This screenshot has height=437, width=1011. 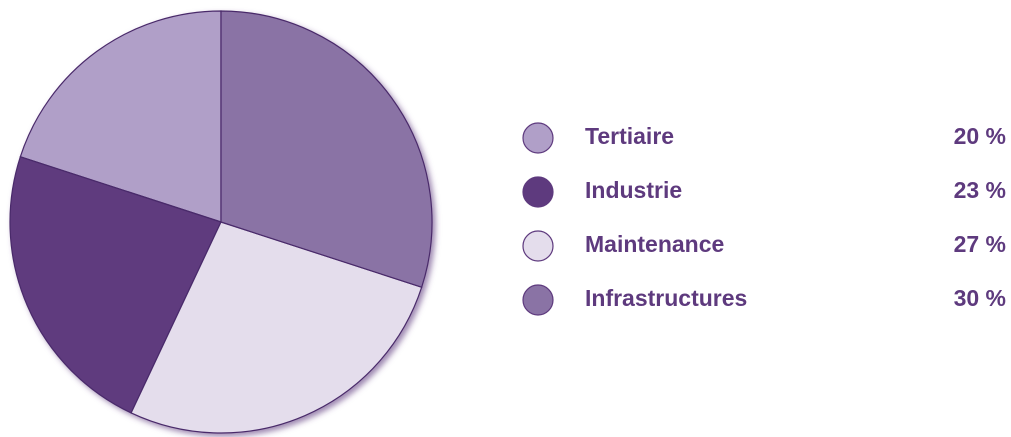 What do you see at coordinates (629, 136) in the screenshot?
I see `legend-label: Tertiaire` at bounding box center [629, 136].